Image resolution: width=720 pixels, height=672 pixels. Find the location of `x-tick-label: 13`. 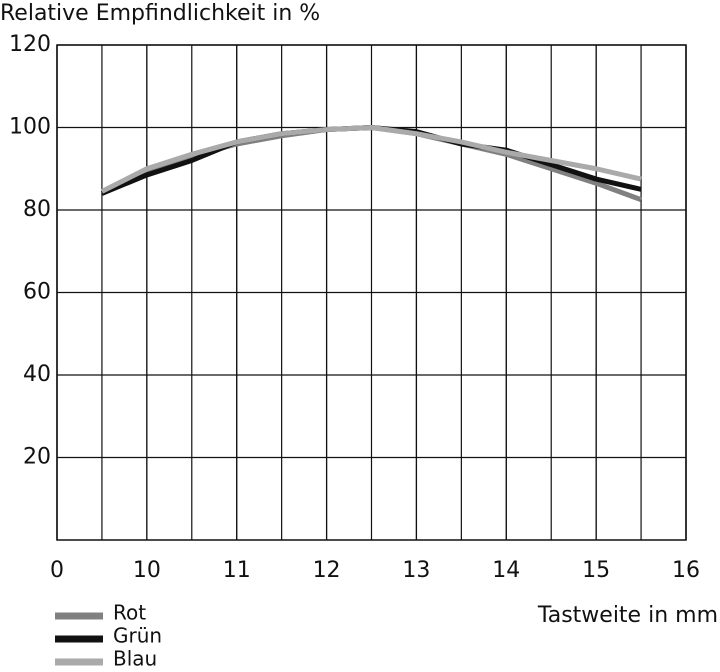

x-tick-label: 13 is located at coordinates (416, 570).